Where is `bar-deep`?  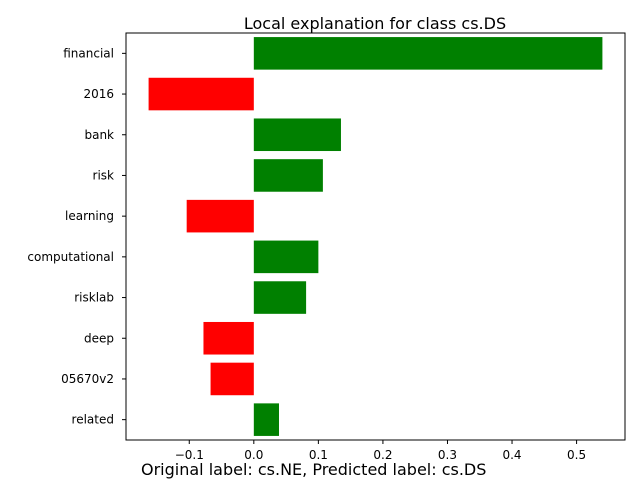 bar-deep is located at coordinates (228, 338).